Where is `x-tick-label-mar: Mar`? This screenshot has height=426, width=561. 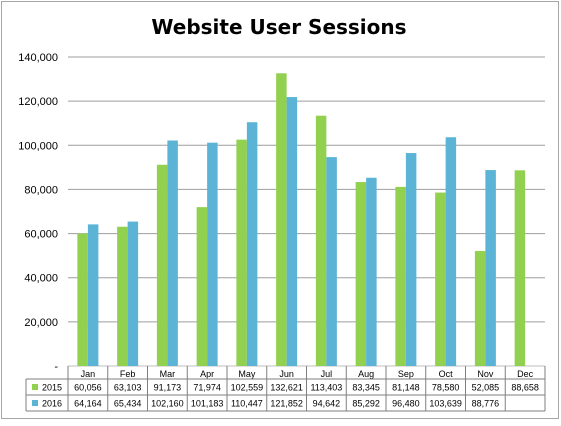 x-tick-label-mar: Mar is located at coordinates (168, 374).